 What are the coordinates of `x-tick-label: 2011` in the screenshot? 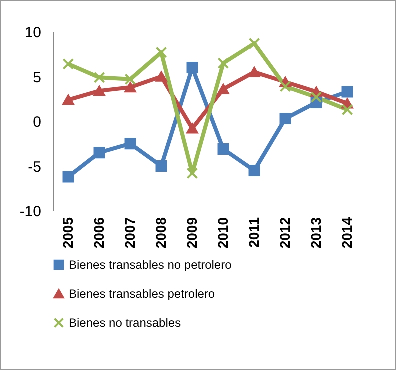 It's located at (254, 232).